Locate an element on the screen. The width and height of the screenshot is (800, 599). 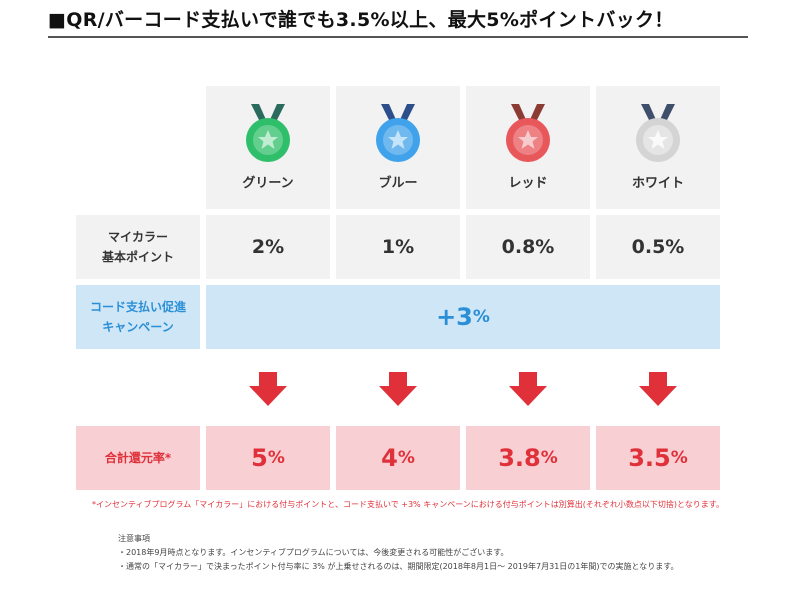
notes-heading: 注意事項 is located at coordinates (134, 538).